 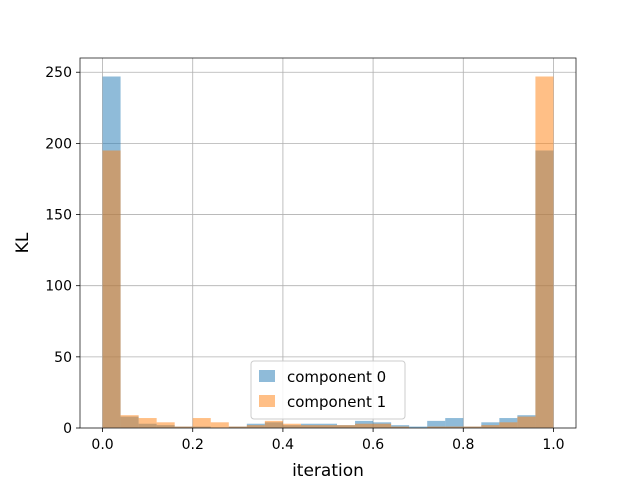 I want to click on legend: component 0 component 1, so click(x=328, y=390).